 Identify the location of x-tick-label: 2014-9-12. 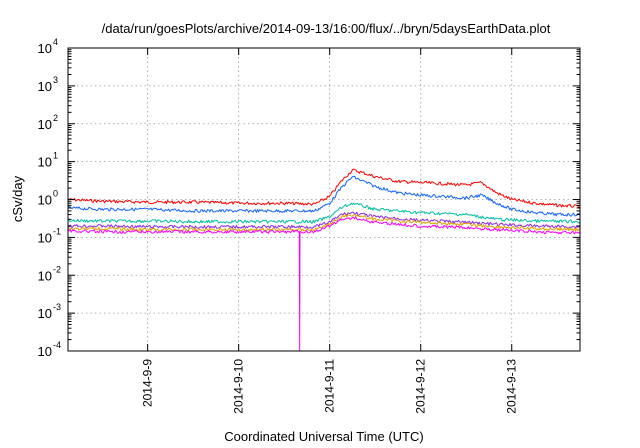
(421, 386).